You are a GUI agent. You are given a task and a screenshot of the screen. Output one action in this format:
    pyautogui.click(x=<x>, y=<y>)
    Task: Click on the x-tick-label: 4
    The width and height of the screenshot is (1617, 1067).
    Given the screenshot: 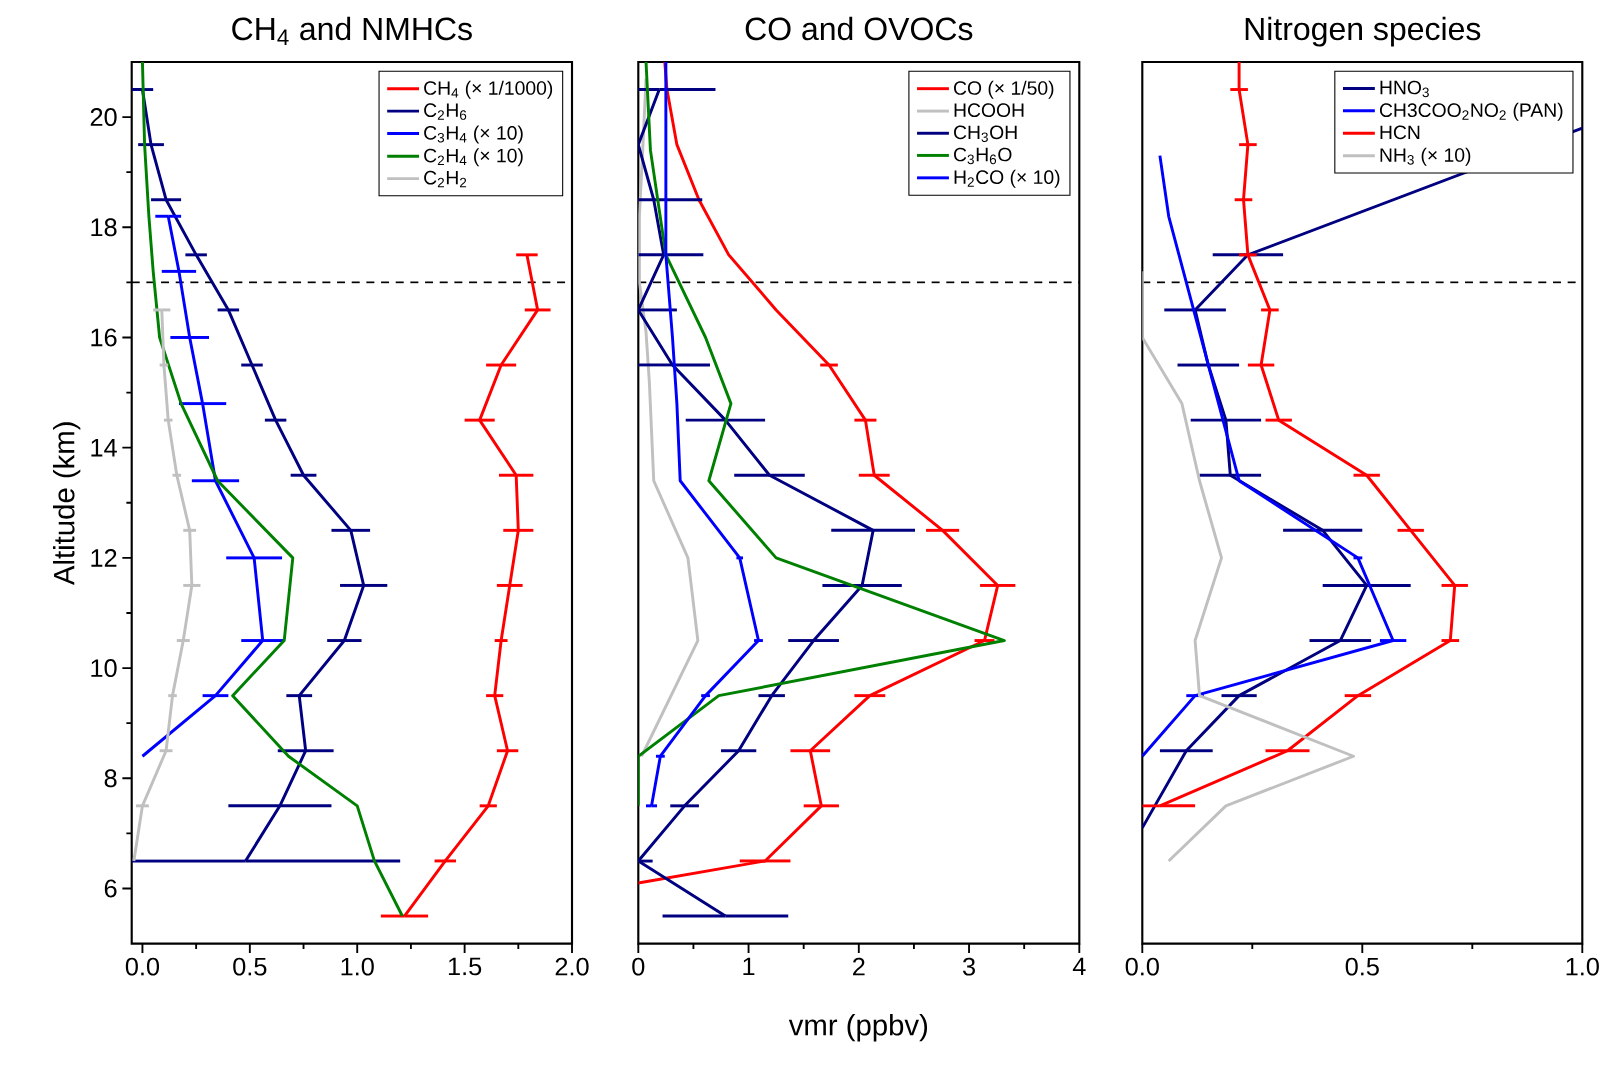 What is the action you would take?
    pyautogui.click(x=1079, y=966)
    